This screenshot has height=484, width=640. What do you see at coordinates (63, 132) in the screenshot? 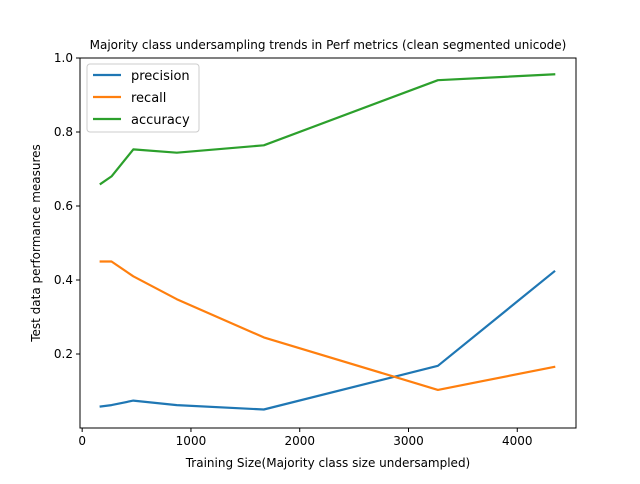
I see `y-tick-label: 0.8` at bounding box center [63, 132].